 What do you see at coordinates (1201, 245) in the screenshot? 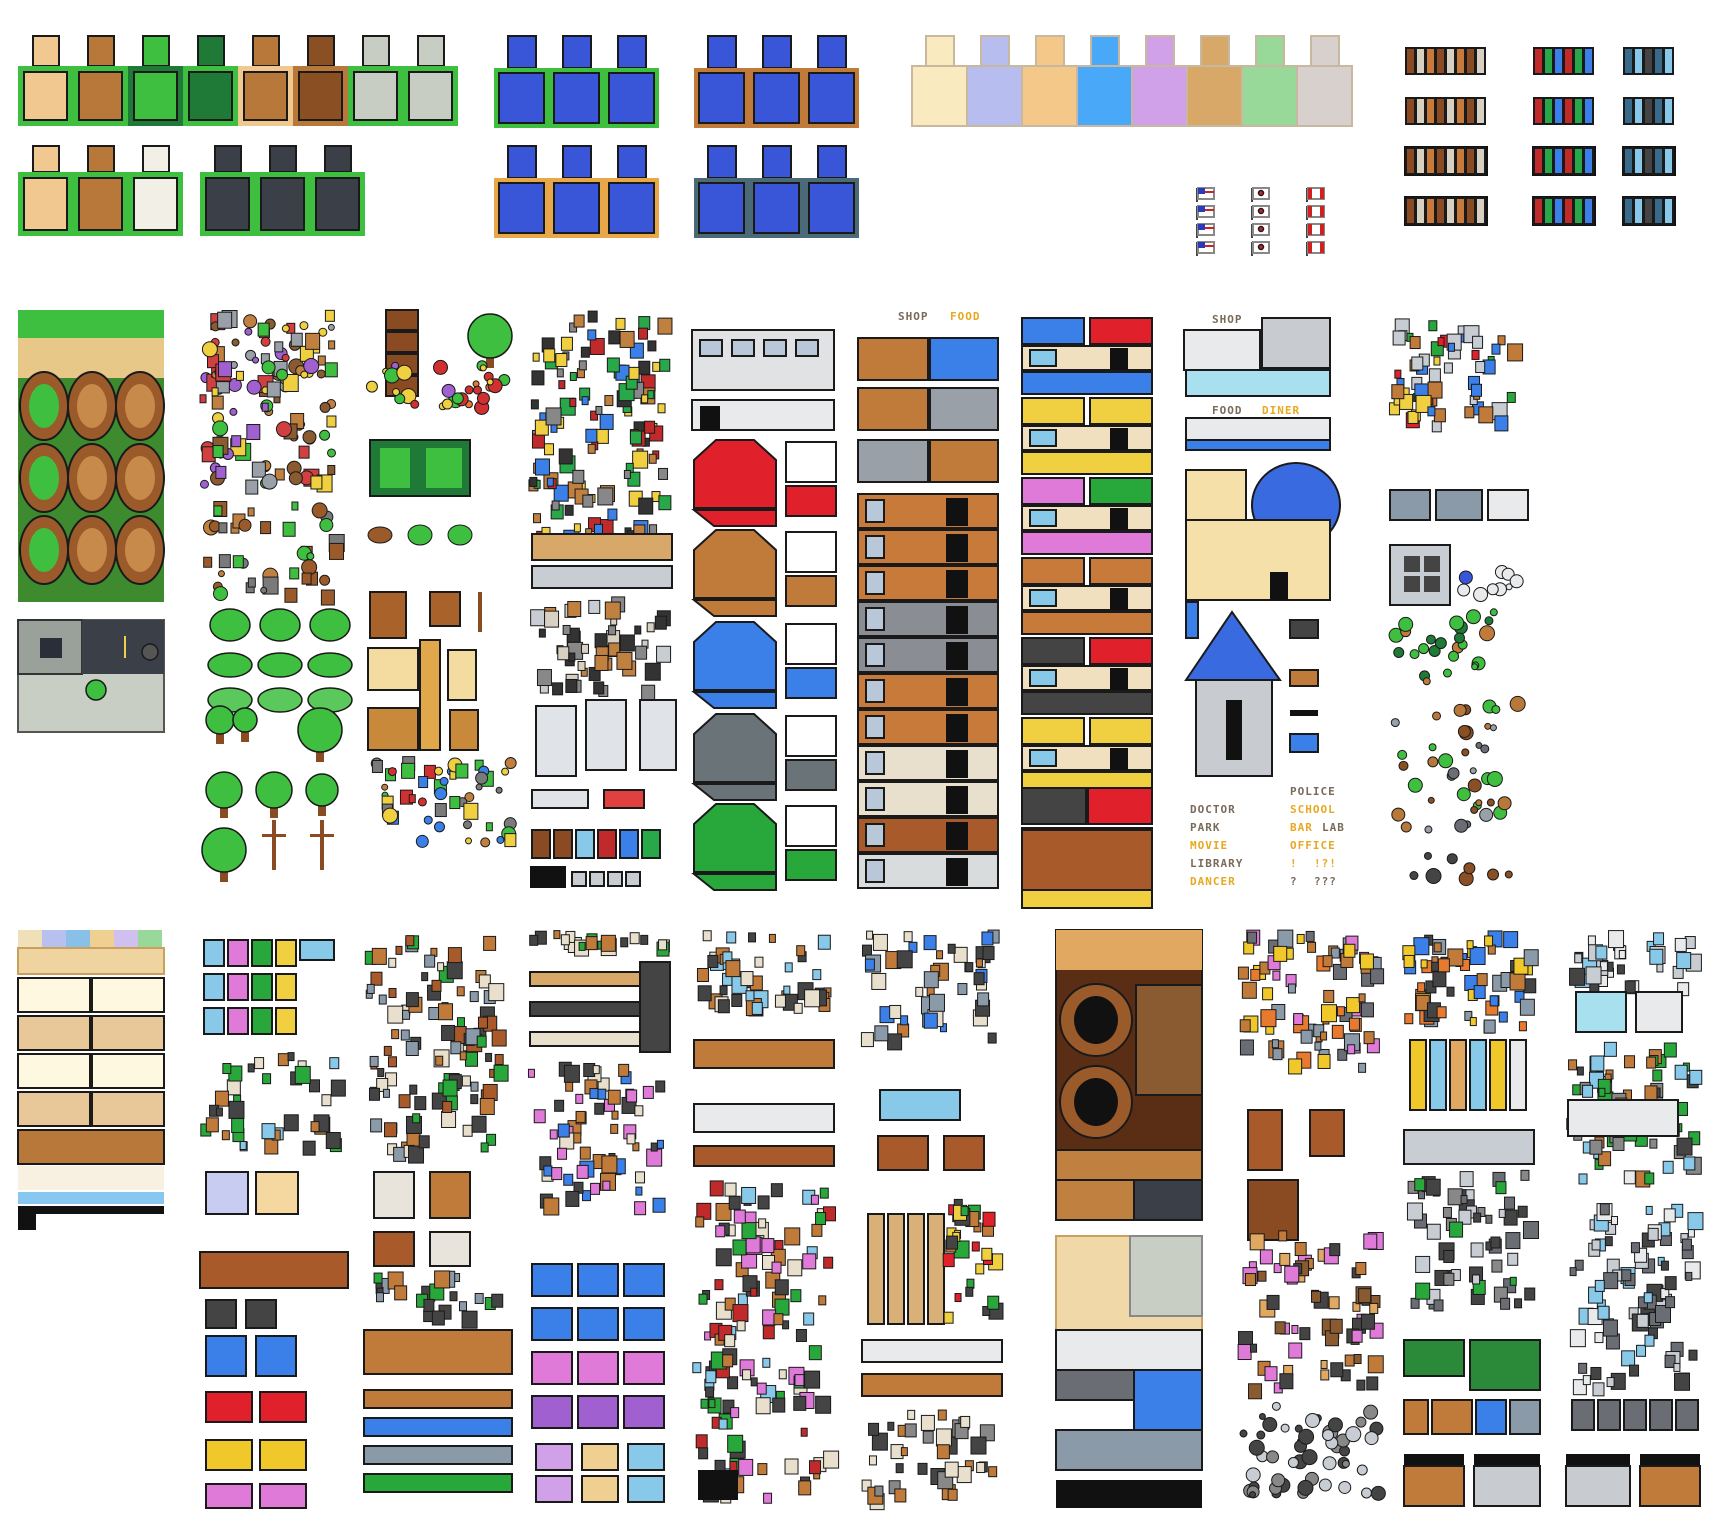
I see `flag-canton` at bounding box center [1201, 245].